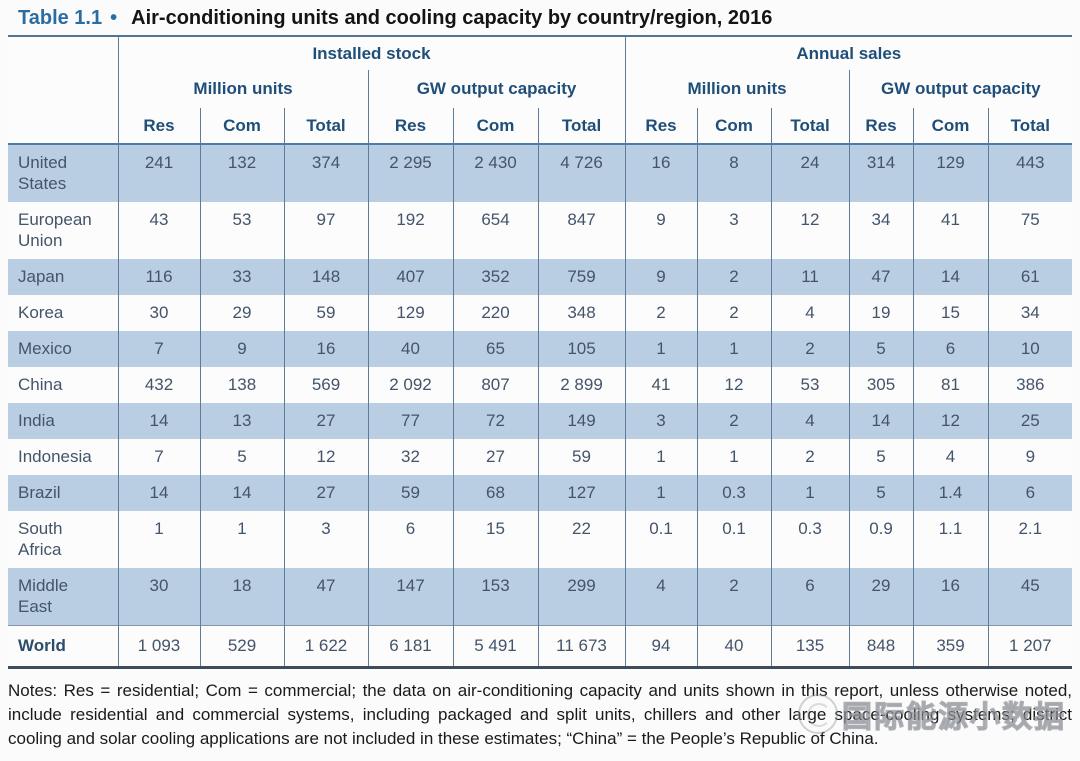 Image resolution: width=1080 pixels, height=761 pixels. What do you see at coordinates (63, 597) in the screenshot?
I see `row-label: Middle East` at bounding box center [63, 597].